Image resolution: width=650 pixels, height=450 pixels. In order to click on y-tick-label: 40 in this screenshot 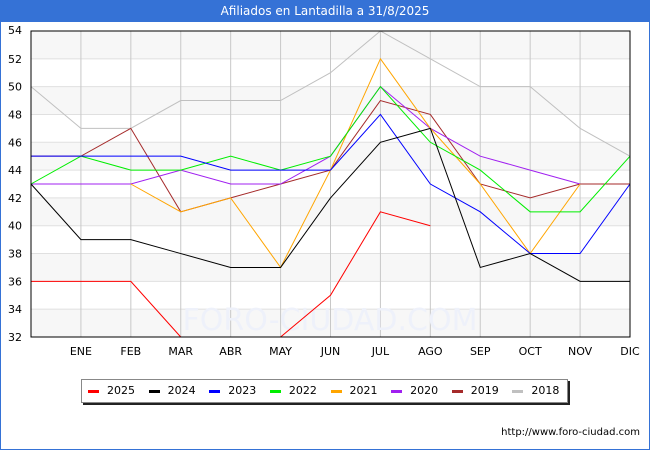, I will do `click(15, 226)`.